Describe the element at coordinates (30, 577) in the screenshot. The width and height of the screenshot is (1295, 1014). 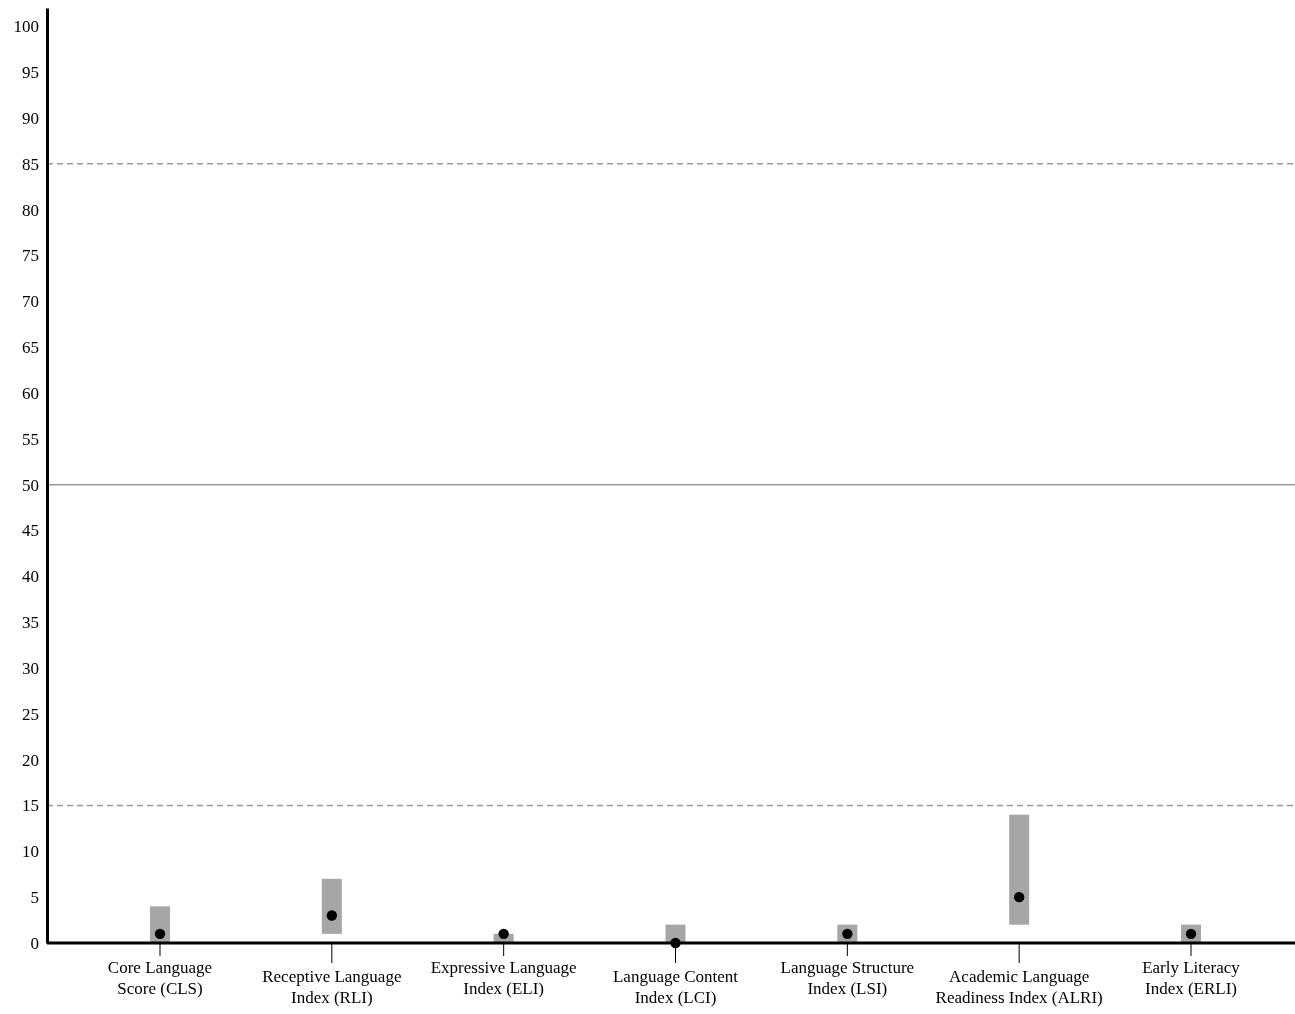
I see `y-tick-label: 40` at that location.